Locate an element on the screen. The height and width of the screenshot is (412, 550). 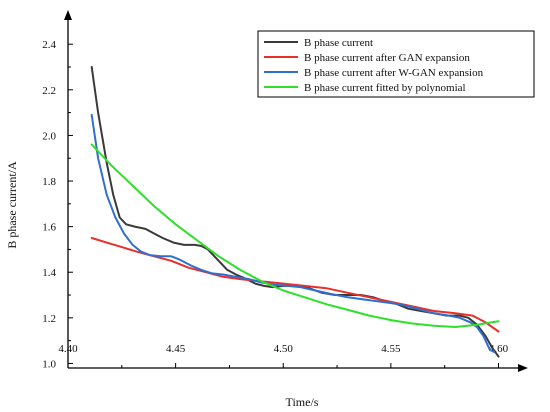
y-axis-arrow is located at coordinates (68, 15).